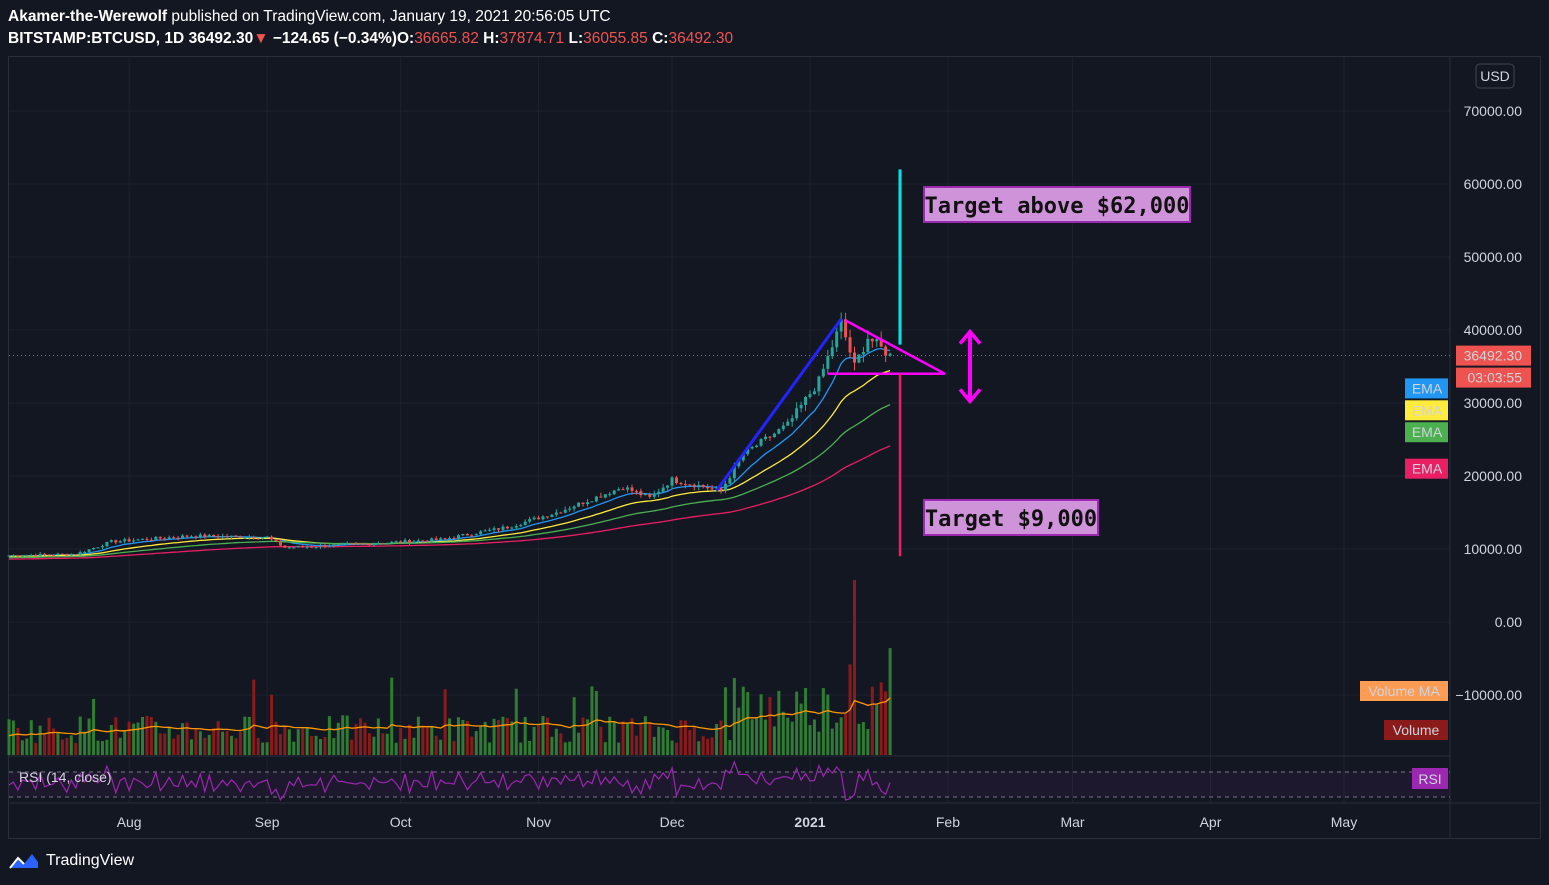  I want to click on change-value: −124.65 (−0.34%), so click(334, 38).